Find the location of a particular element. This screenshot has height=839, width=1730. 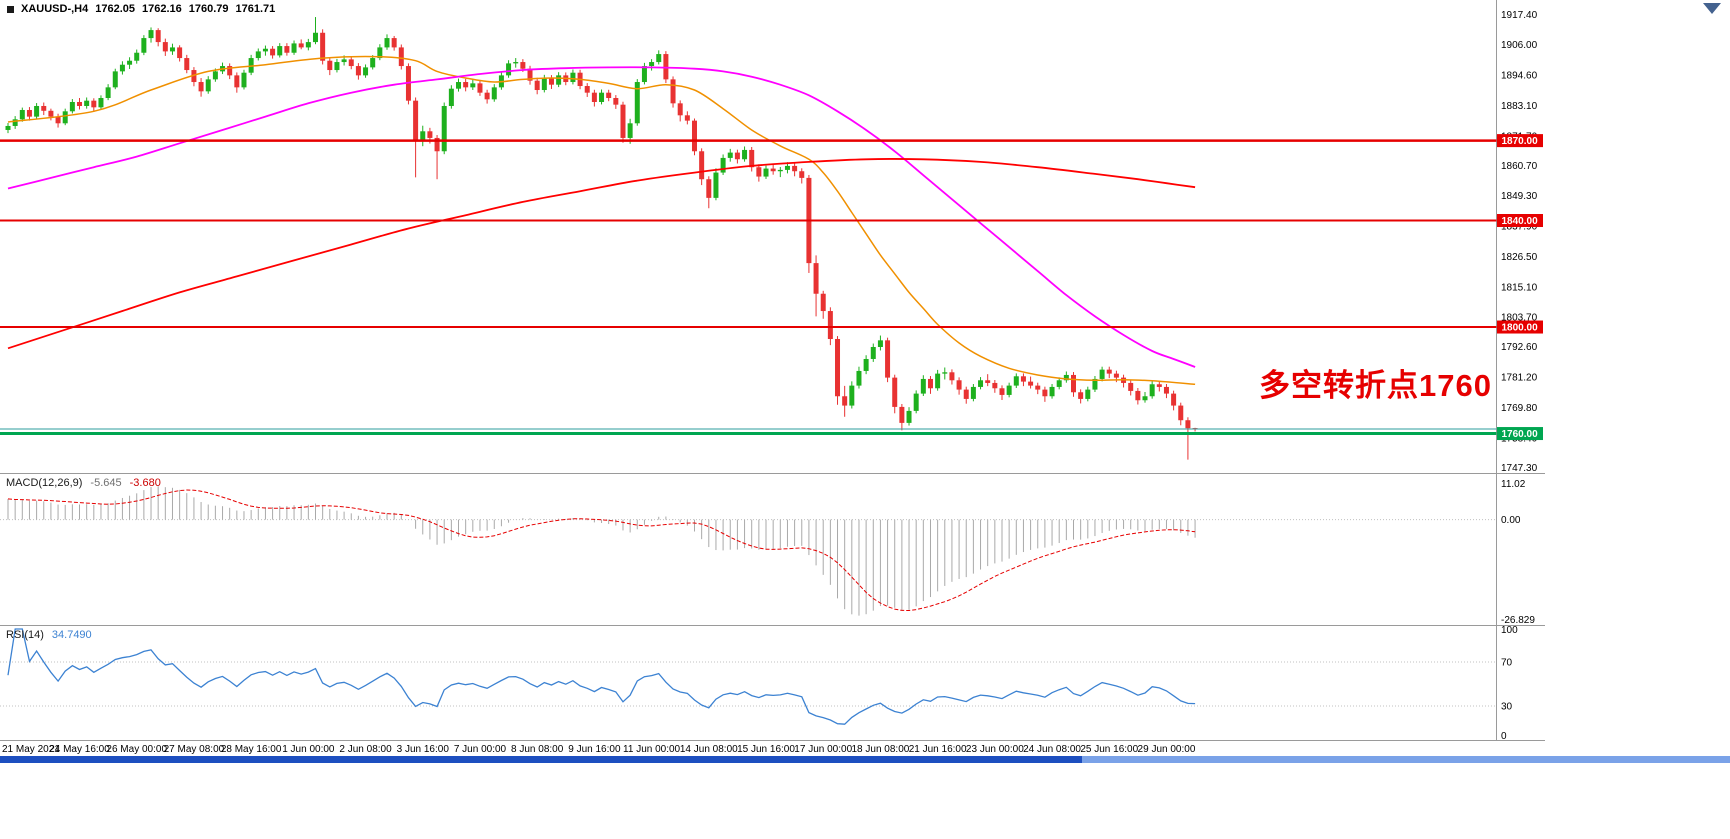

price-axis-label: 1894.60 is located at coordinates (1519, 76).